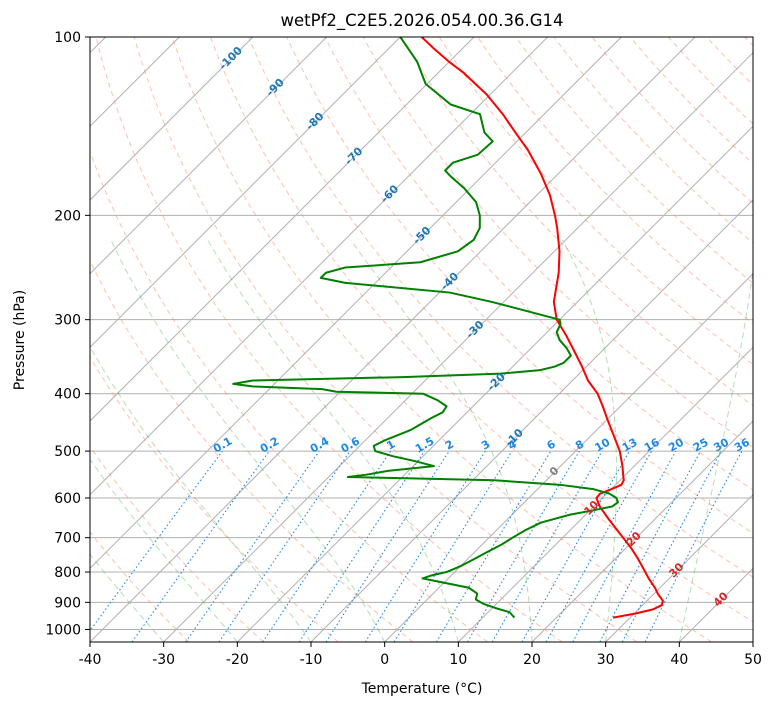 Image resolution: width=775 pixels, height=708 pixels. I want to click on y-tick-label: 600, so click(67, 499).